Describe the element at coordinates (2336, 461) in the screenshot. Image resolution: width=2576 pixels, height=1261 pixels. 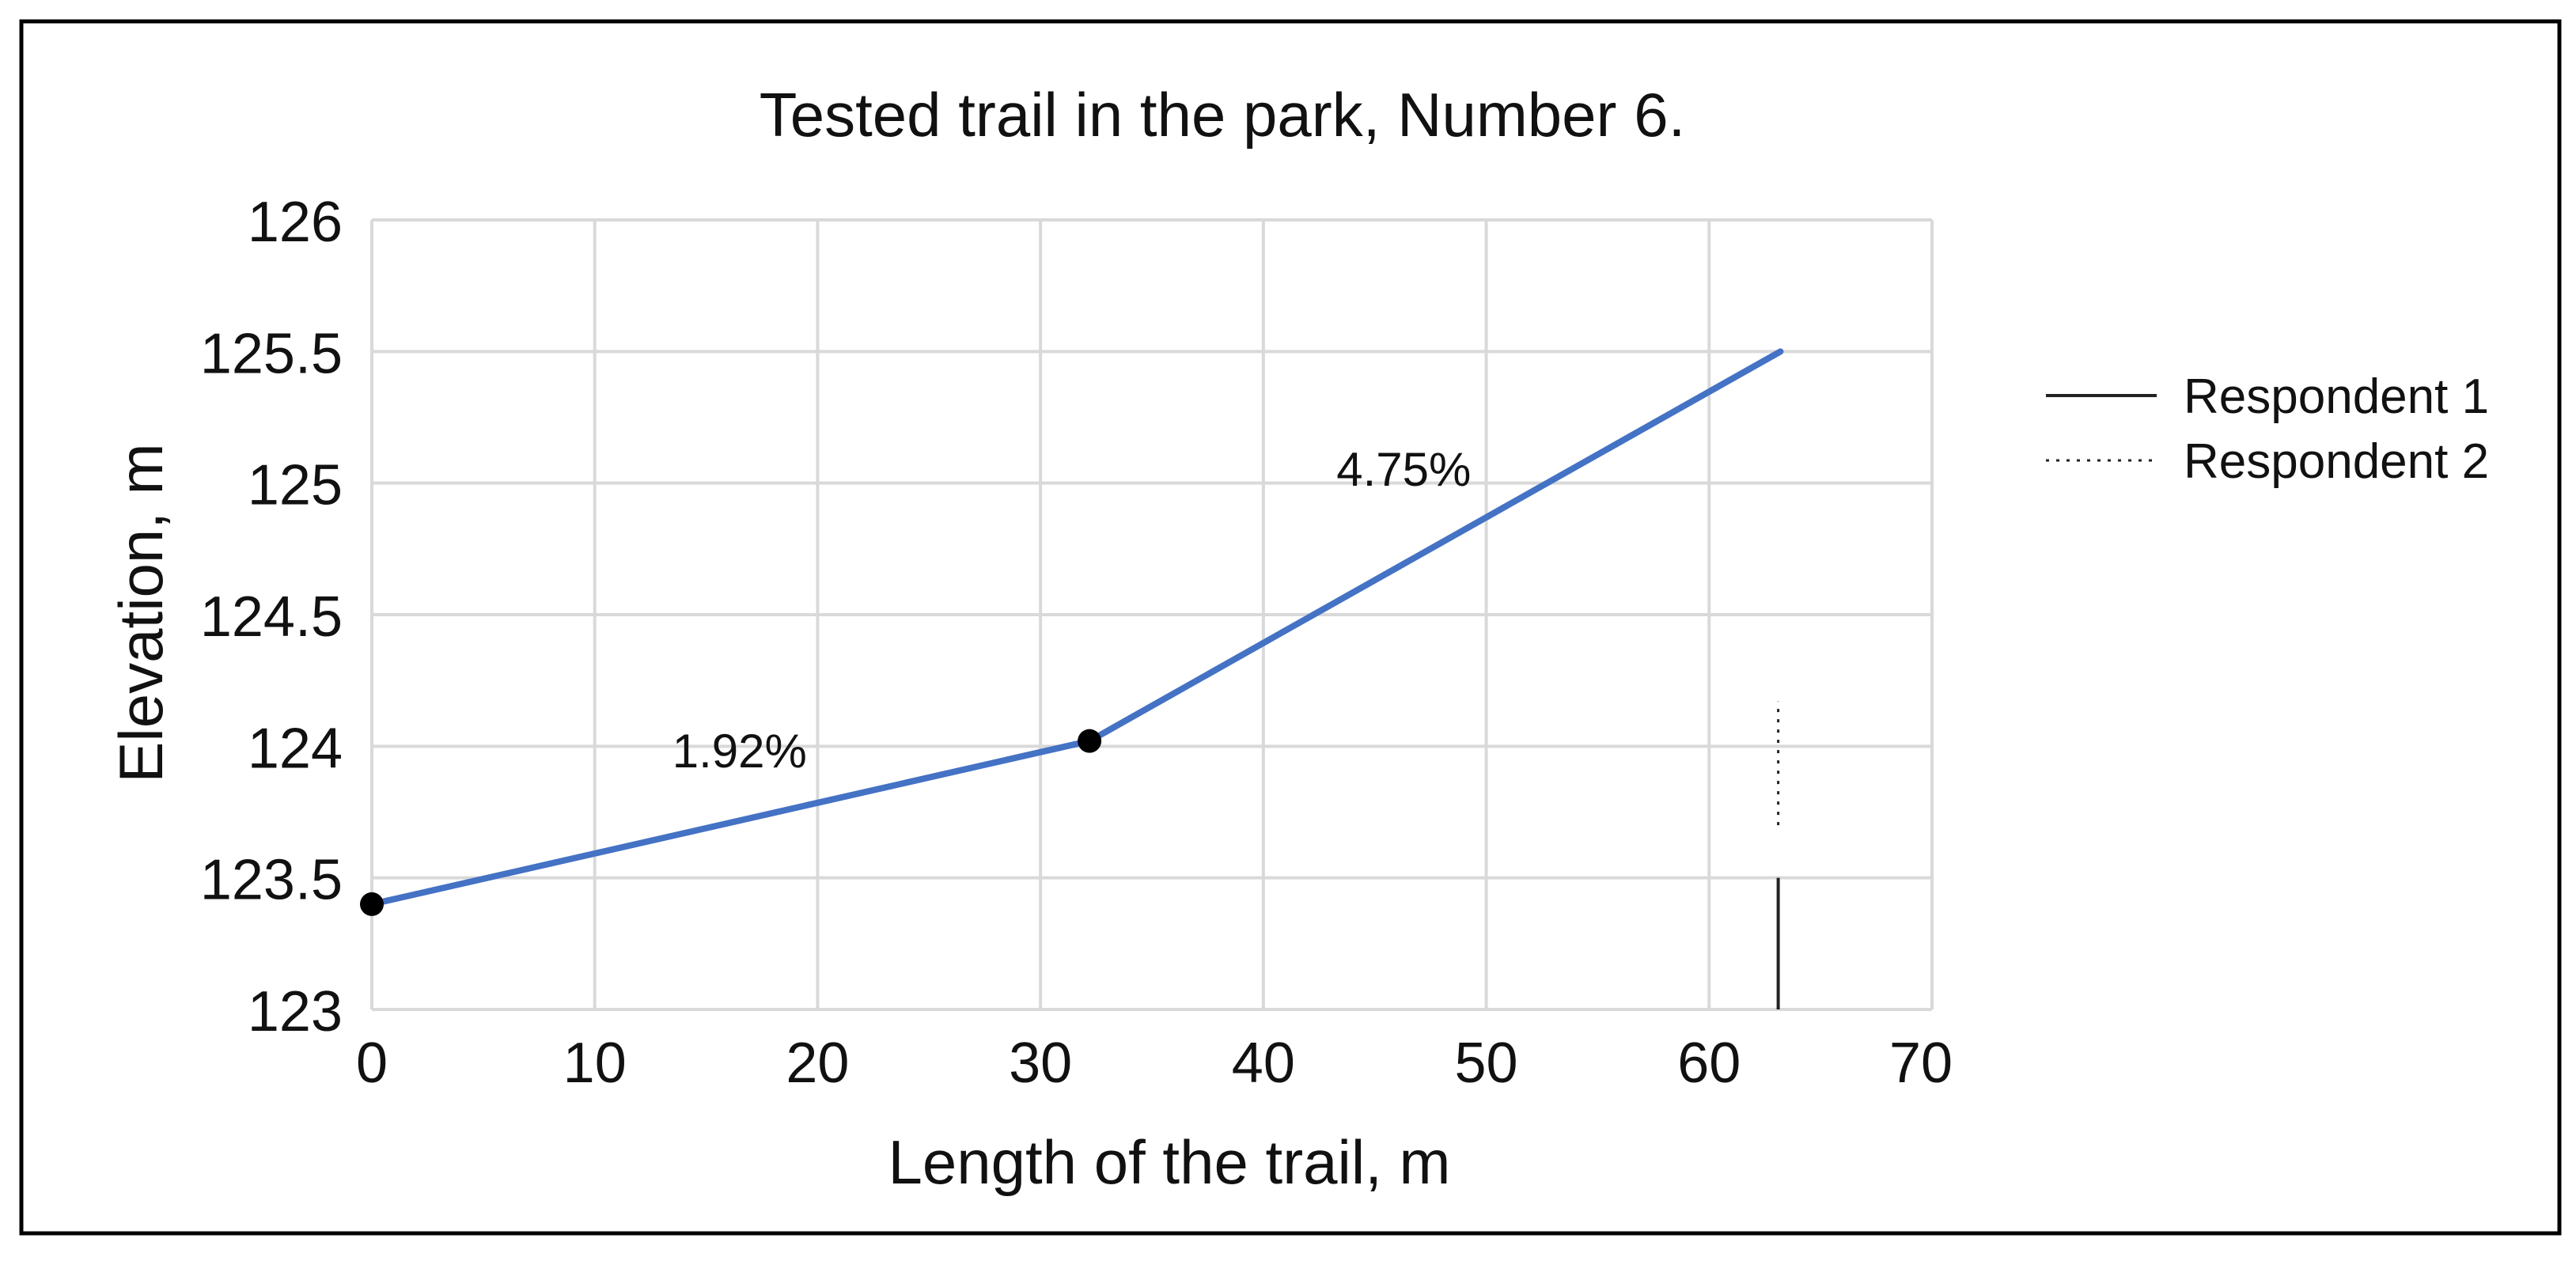
I see `legend-label-2: Respondent 2` at that location.